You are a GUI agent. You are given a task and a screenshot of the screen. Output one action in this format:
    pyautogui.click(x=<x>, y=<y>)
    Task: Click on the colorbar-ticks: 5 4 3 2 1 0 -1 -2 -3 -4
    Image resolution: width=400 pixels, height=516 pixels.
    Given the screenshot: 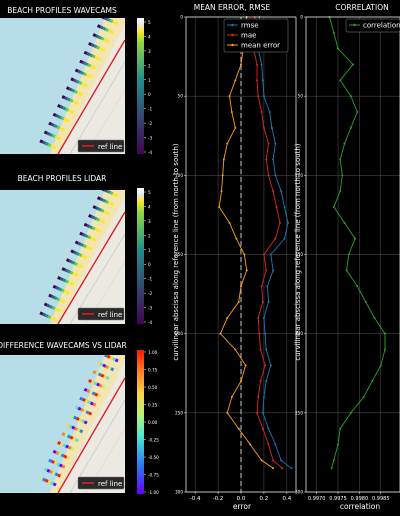 What is the action you would take?
    pyautogui.click(x=148, y=257)
    